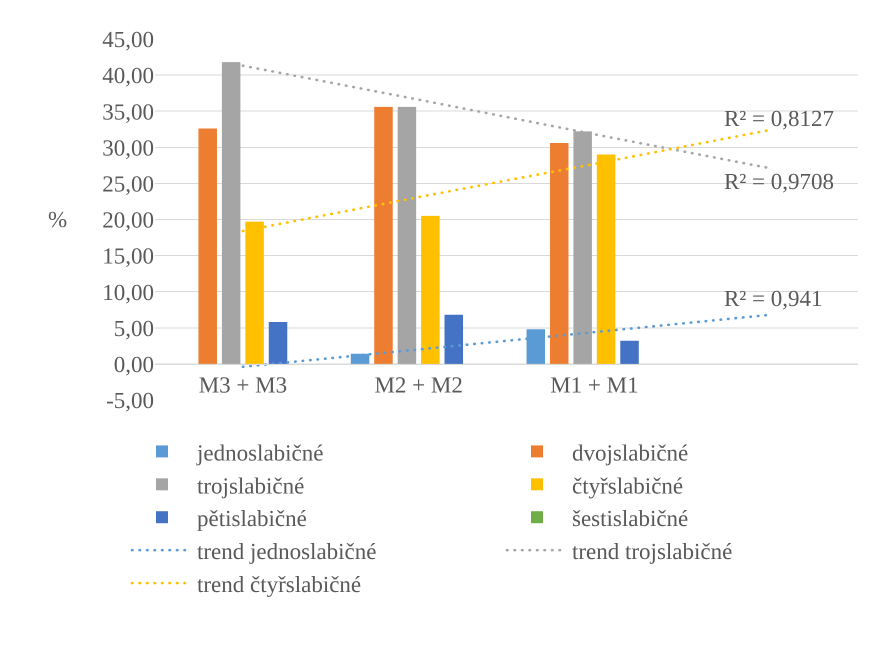 The width and height of the screenshot is (877, 646). I want to click on legend-label: trojslabičné, so click(250, 485).